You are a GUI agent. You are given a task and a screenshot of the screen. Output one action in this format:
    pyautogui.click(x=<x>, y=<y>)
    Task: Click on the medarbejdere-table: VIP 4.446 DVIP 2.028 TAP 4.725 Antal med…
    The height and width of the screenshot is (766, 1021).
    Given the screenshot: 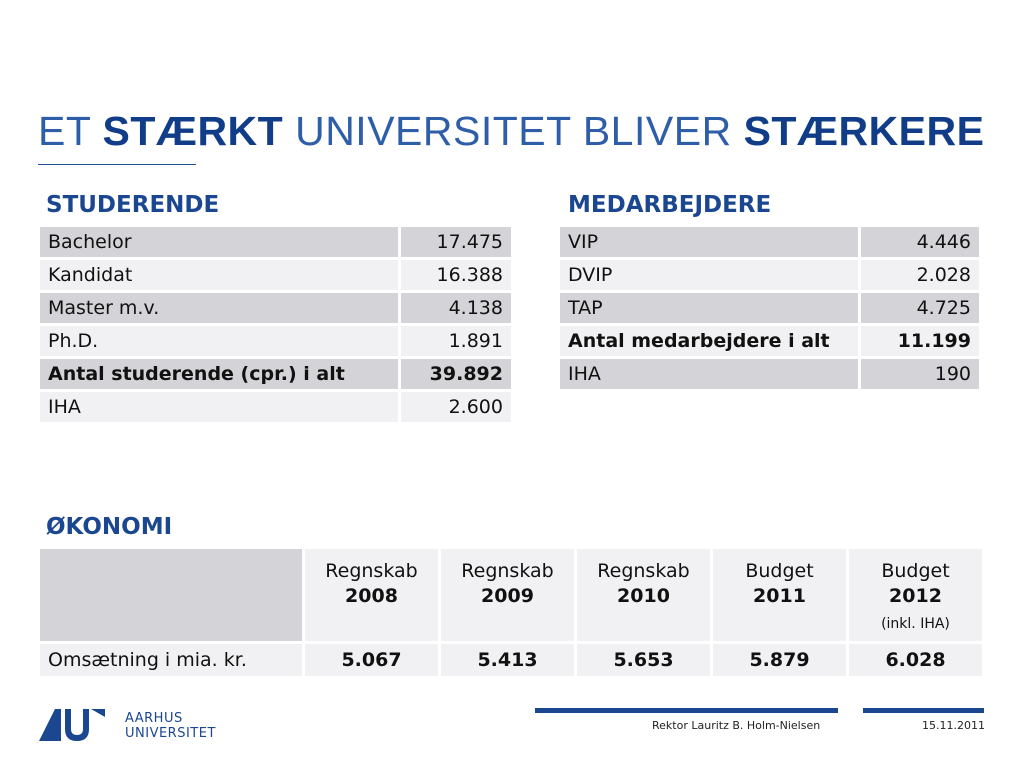 What is the action you would take?
    pyautogui.click(x=769, y=308)
    